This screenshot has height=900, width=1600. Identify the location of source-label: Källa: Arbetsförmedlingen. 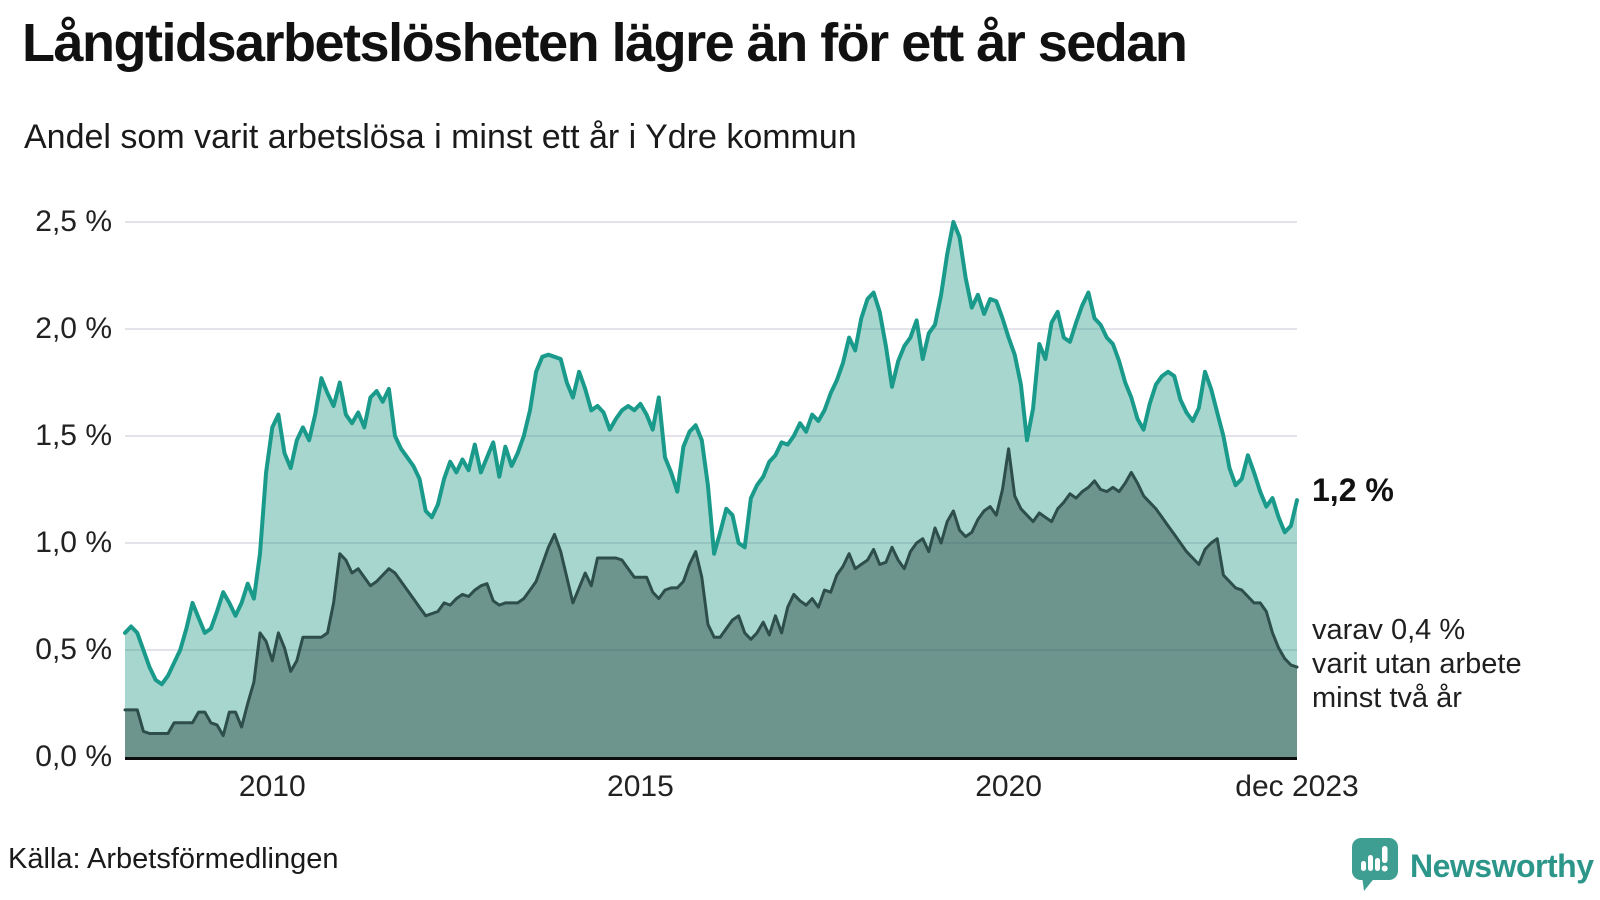
(173, 859).